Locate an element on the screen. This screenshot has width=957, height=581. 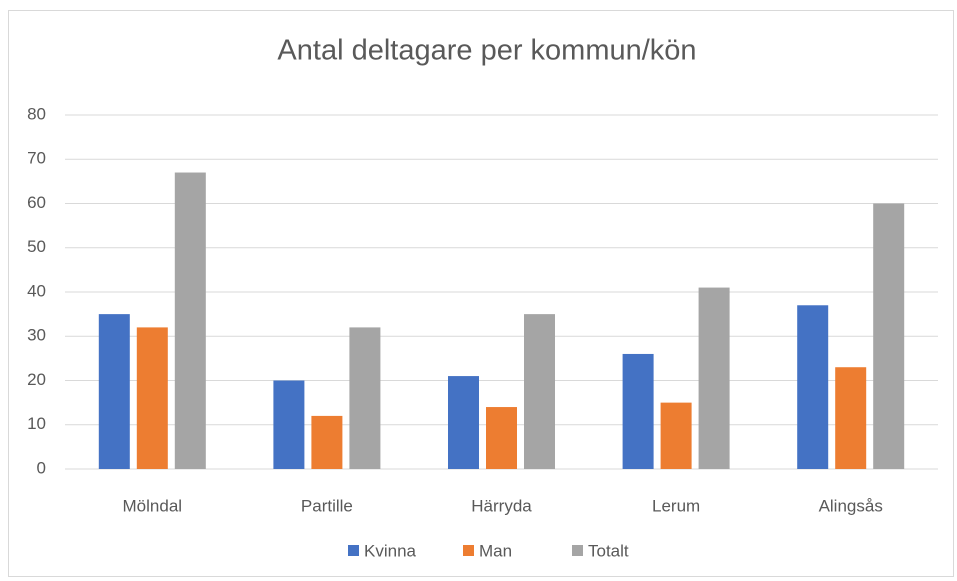
x-tick-label: Härryda is located at coordinates (501, 505).